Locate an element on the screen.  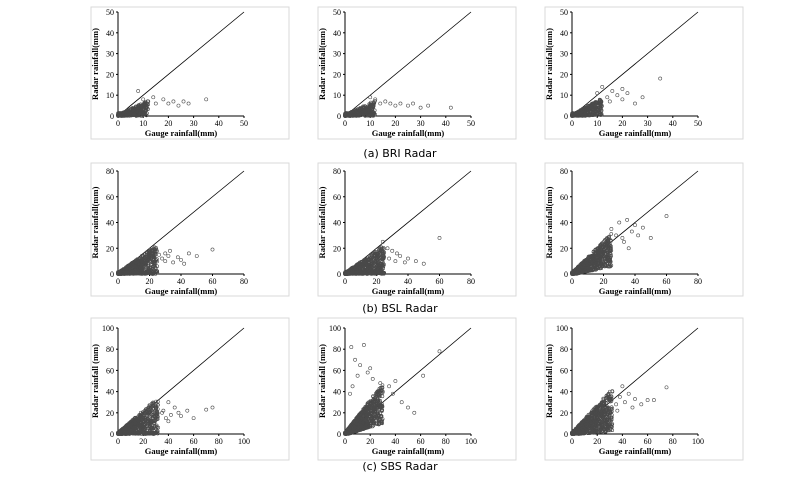
y-tick-label: 80 is located at coordinates (337, 171).